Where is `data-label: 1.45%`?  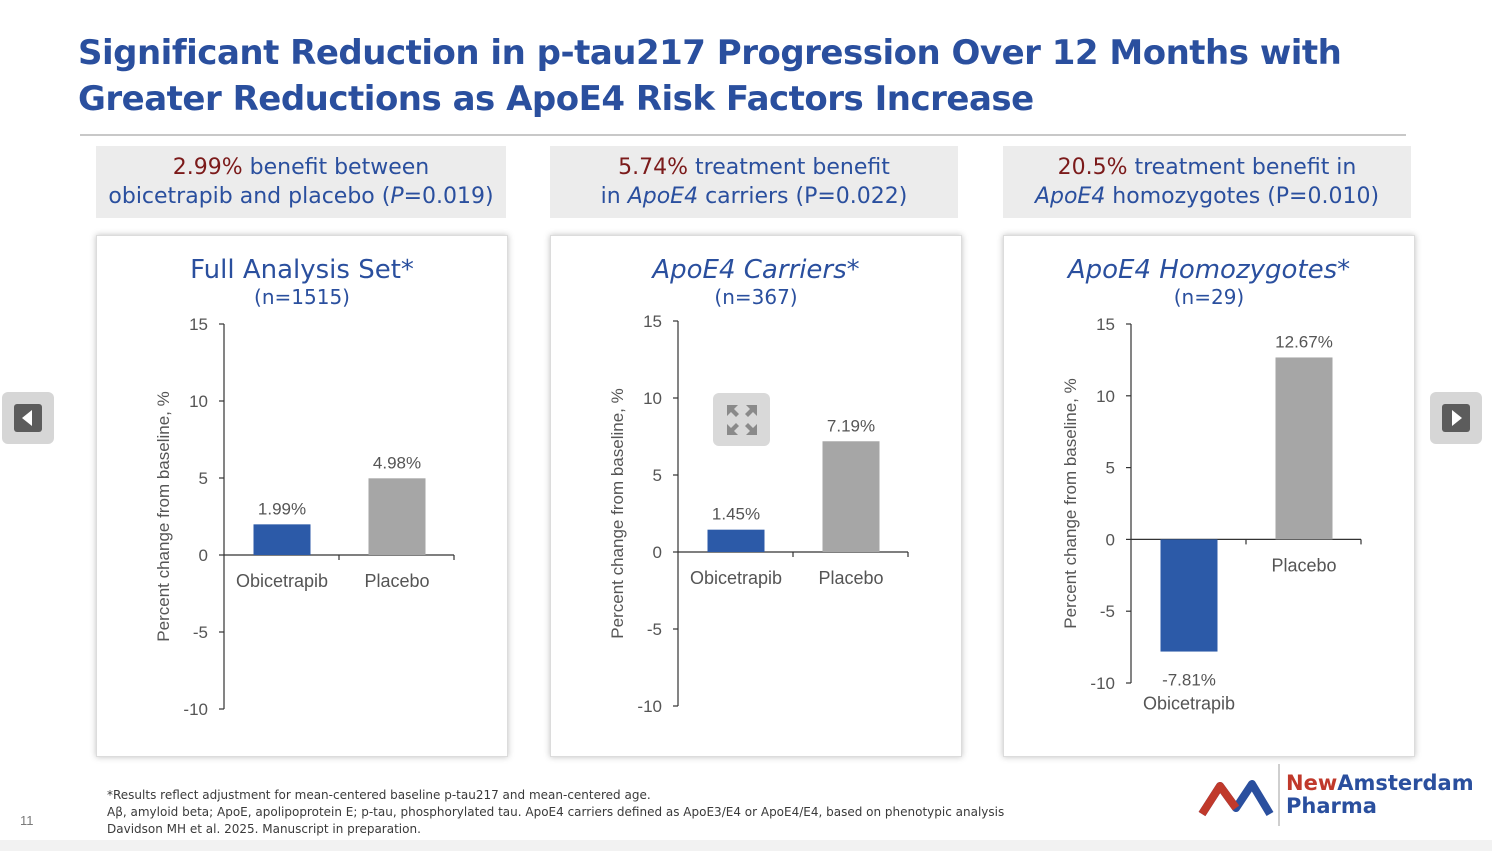
data-label: 1.45% is located at coordinates (736, 514).